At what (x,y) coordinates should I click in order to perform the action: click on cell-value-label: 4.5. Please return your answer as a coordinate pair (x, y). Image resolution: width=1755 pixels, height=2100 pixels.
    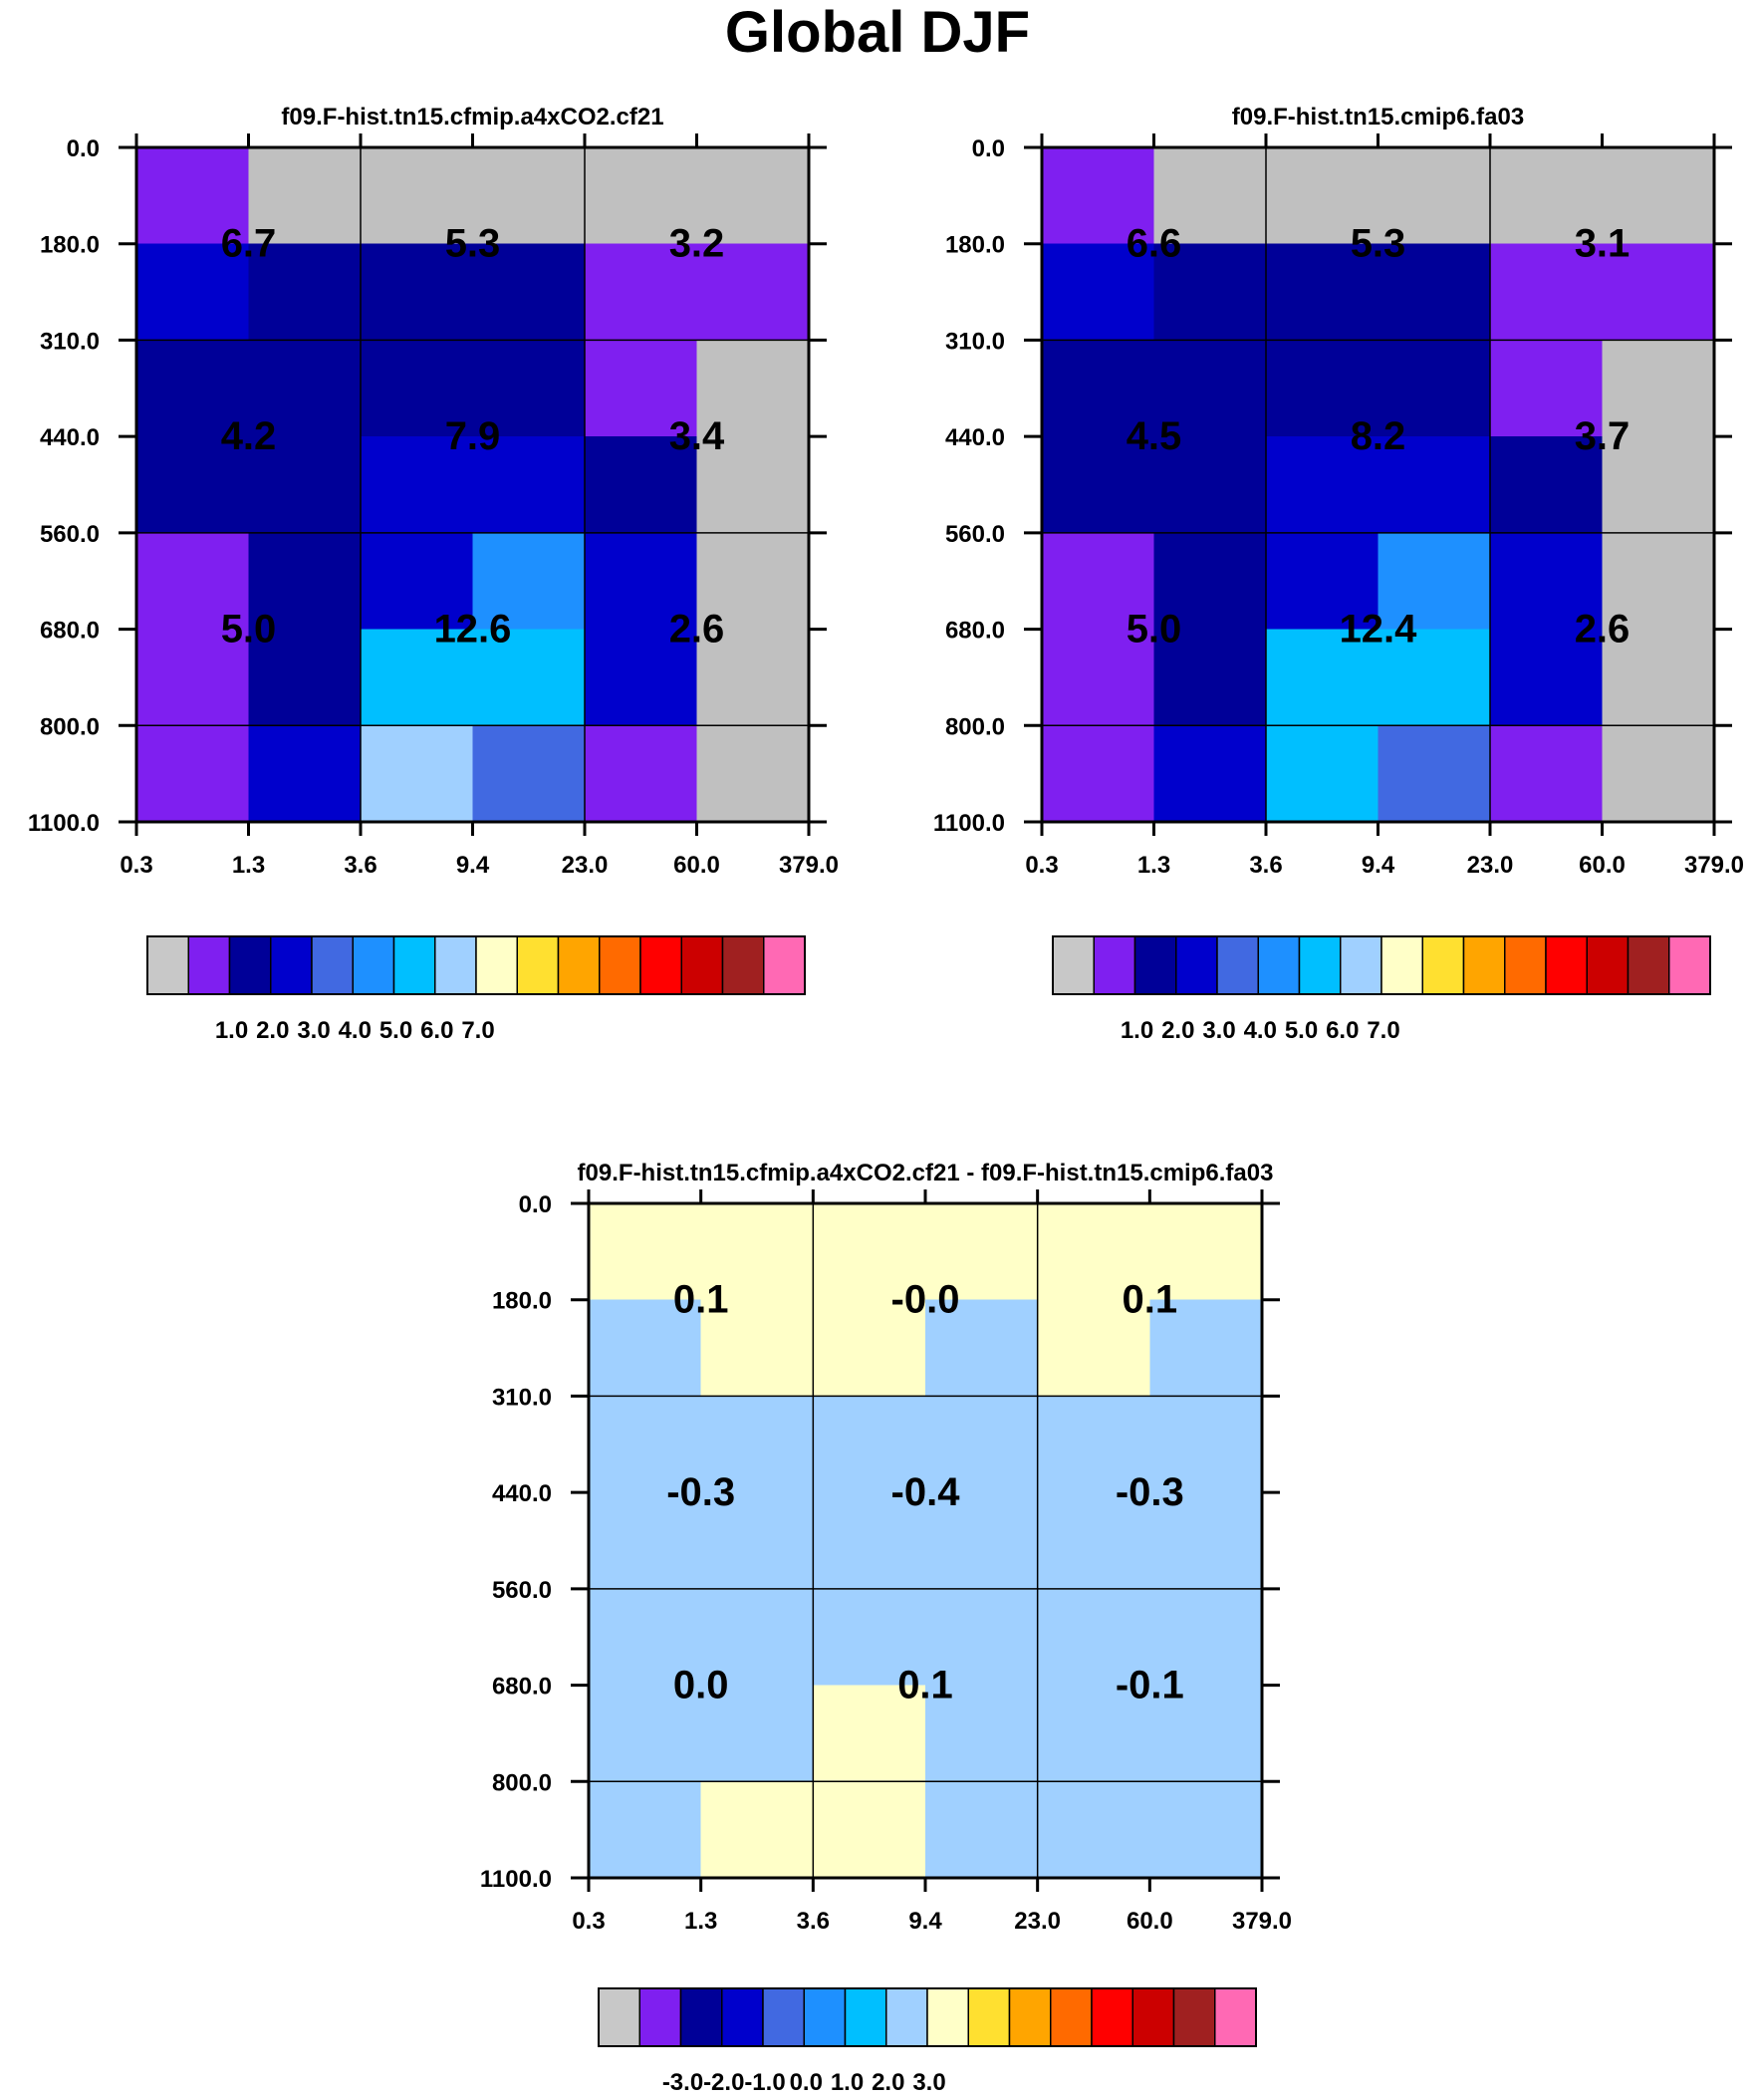
    Looking at the image, I should click on (1154, 436).